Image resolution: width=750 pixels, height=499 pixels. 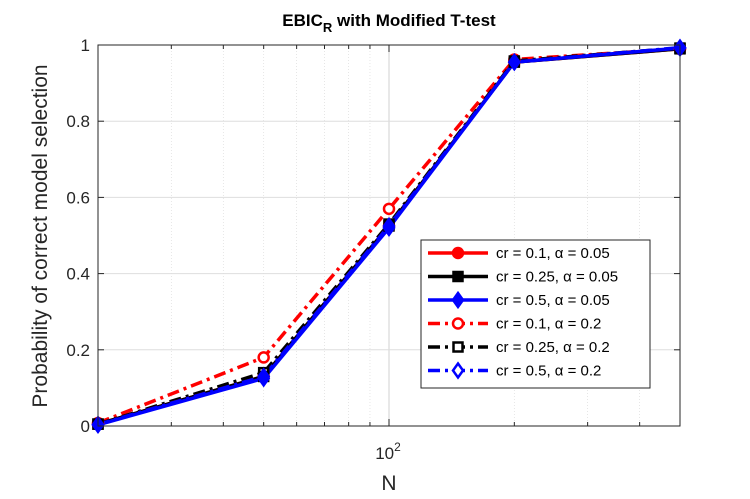 I want to click on legend-label-6: cr = 0.5, α = 0.2, so click(x=548, y=371).